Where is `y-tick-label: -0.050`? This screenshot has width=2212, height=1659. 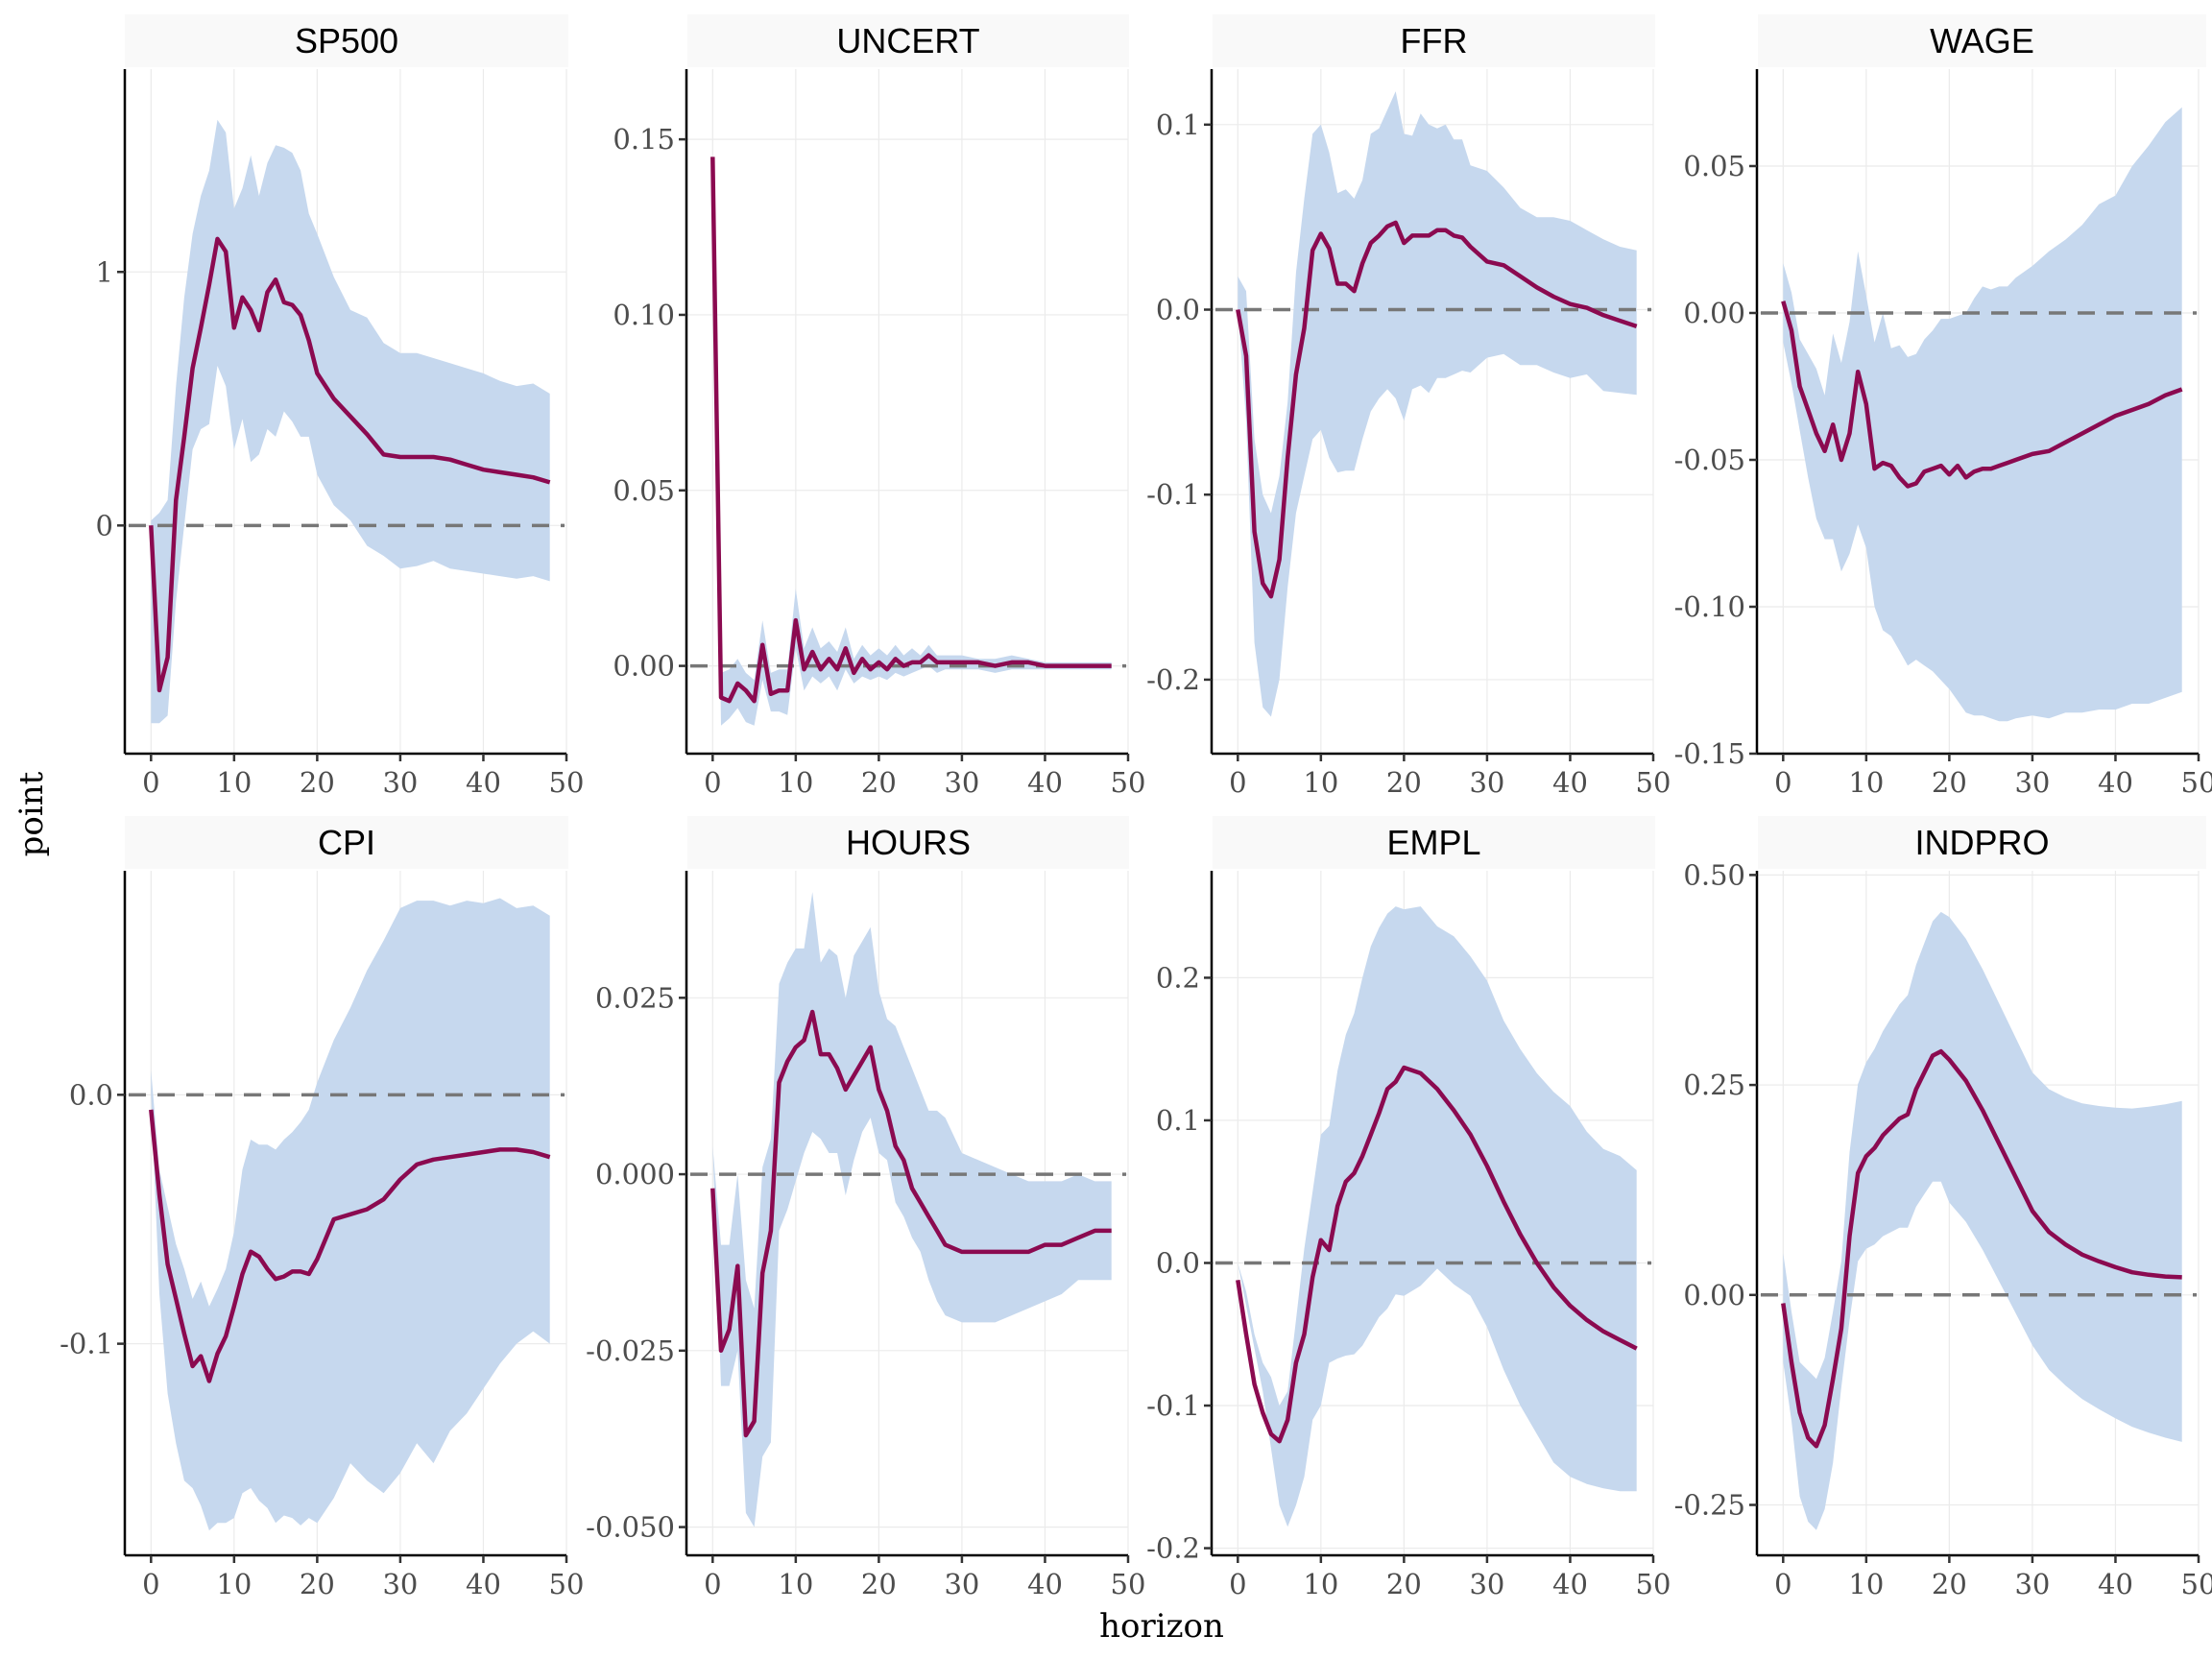 y-tick-label: -0.050 is located at coordinates (630, 1528).